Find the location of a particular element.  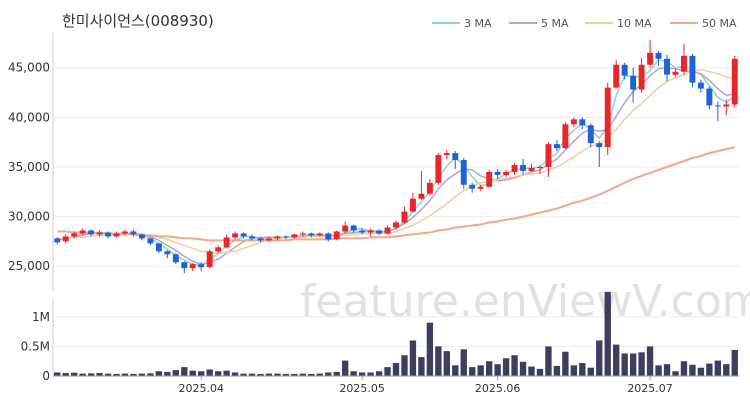

legend-item: 3 MA is located at coordinates (462, 23).